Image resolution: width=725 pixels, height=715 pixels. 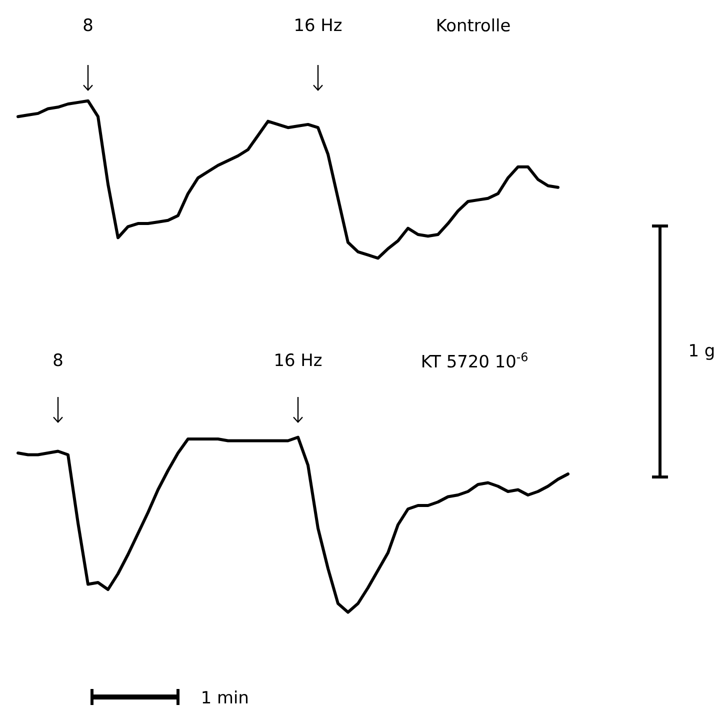 I want to click on chart-title: KT 5720 10$^{-6}$, so click(x=475, y=360).